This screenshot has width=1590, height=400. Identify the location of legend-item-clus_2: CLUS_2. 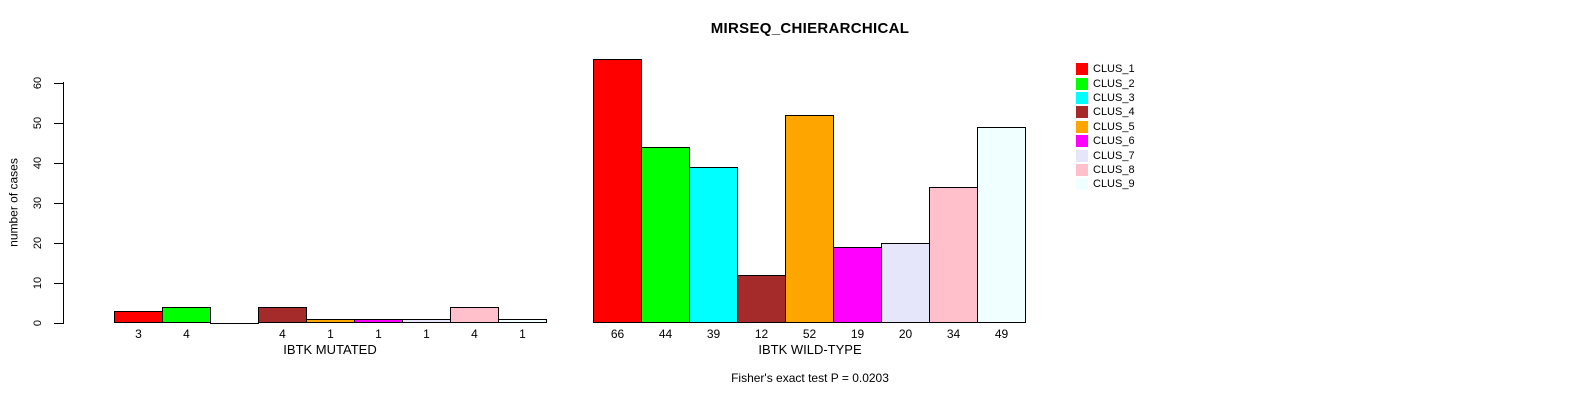
(1105, 83).